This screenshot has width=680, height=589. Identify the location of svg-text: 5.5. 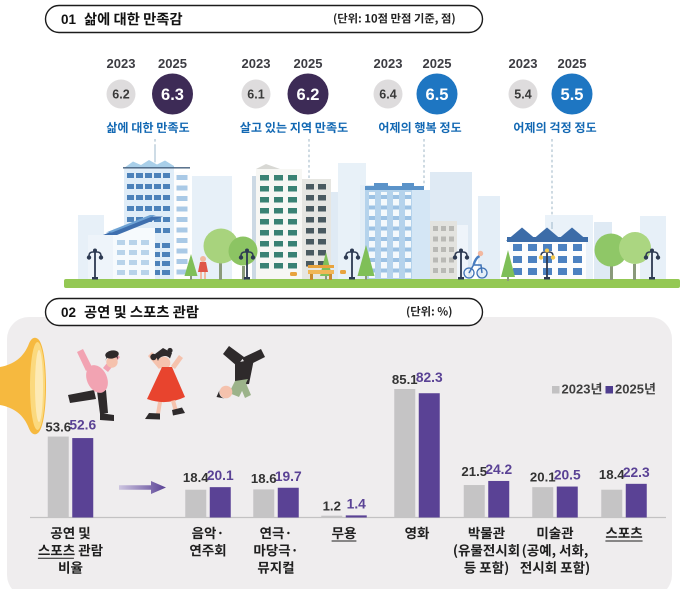
(572, 95).